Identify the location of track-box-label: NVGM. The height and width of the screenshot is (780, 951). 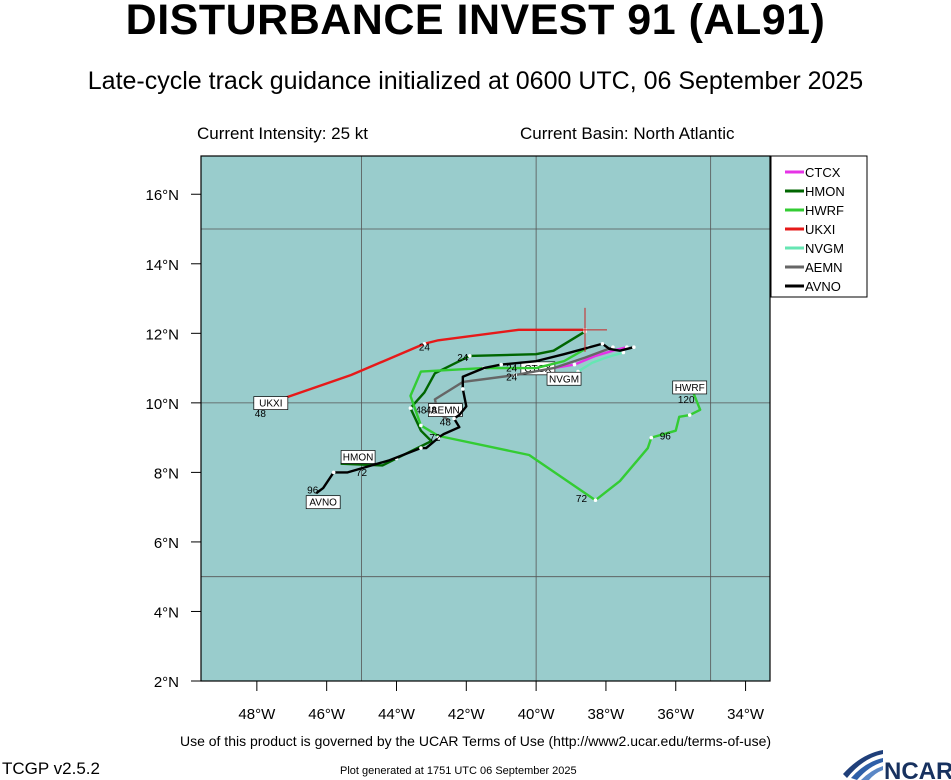
(564, 379).